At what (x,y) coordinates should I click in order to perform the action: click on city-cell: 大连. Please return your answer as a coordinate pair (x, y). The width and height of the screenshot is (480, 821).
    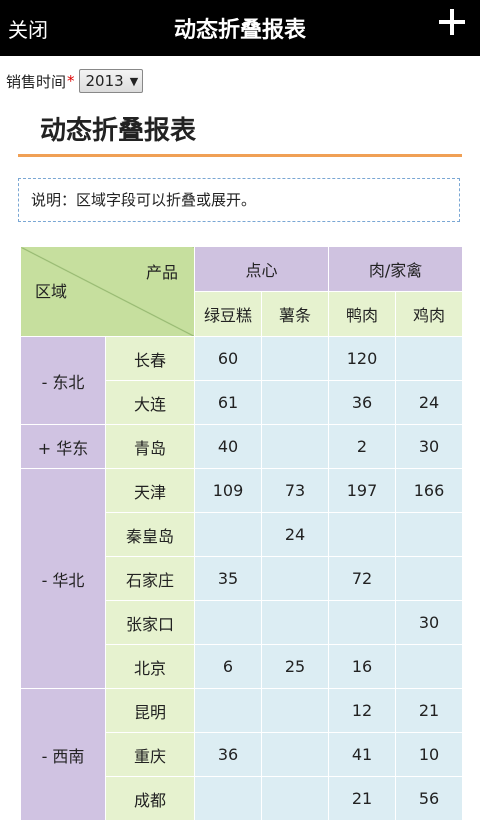
    Looking at the image, I should click on (150, 402).